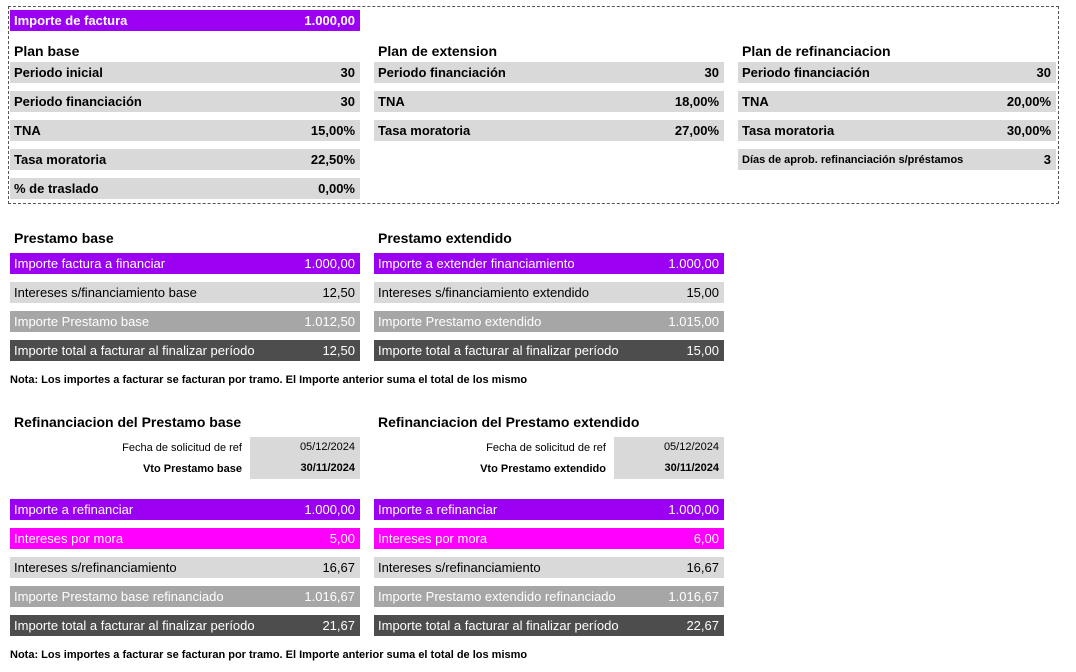 This screenshot has width=1076, height=672. Describe the element at coordinates (816, 51) in the screenshot. I see `plan-refinanciacion-title: Plan de refinanciacion` at that location.